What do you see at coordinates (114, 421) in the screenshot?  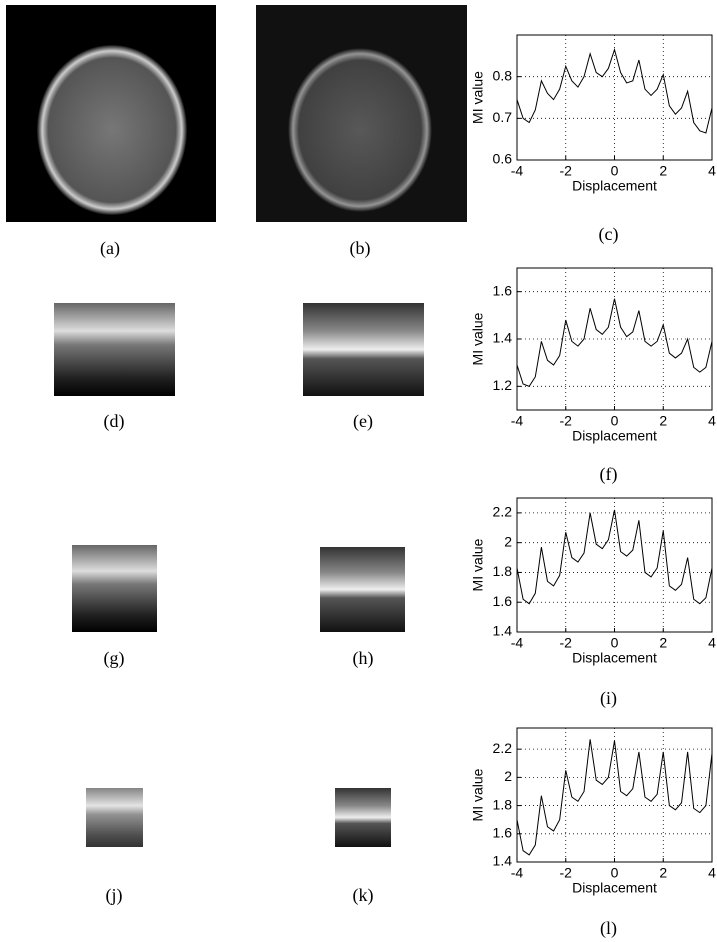 I see `caption: (d)` at bounding box center [114, 421].